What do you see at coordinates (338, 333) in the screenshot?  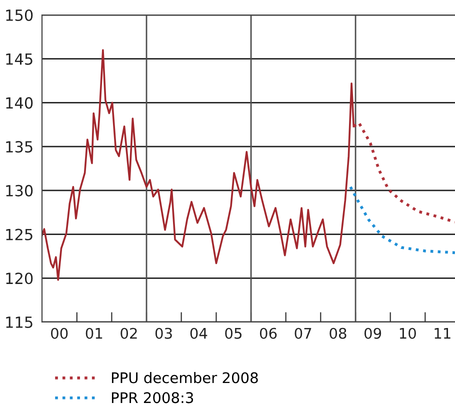 I see `x-tick-label: 08` at bounding box center [338, 333].